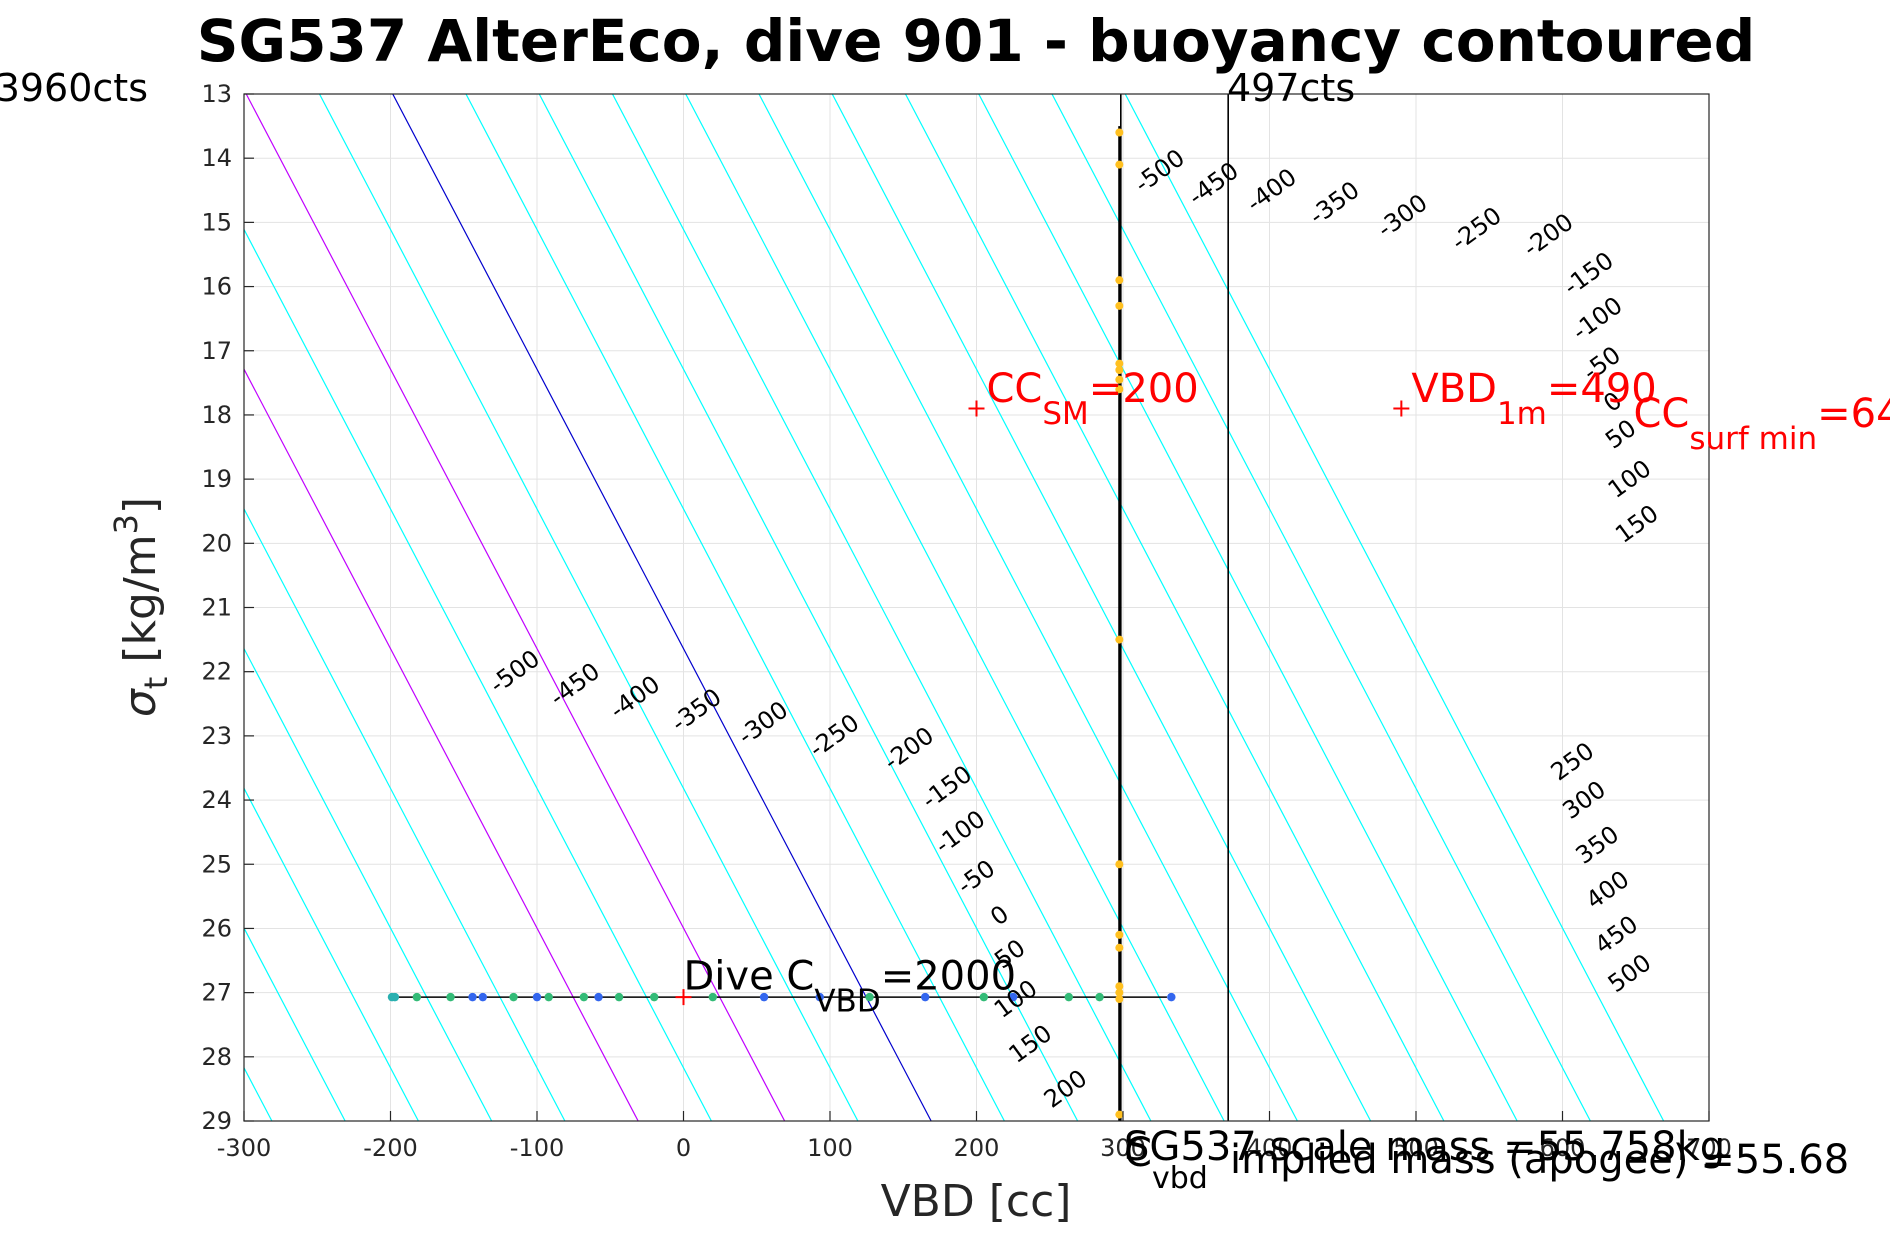 This screenshot has height=1260, width=1890. What do you see at coordinates (1753, 439) in the screenshot?
I see `cc-surf-annotation-sub: surf min` at bounding box center [1753, 439].